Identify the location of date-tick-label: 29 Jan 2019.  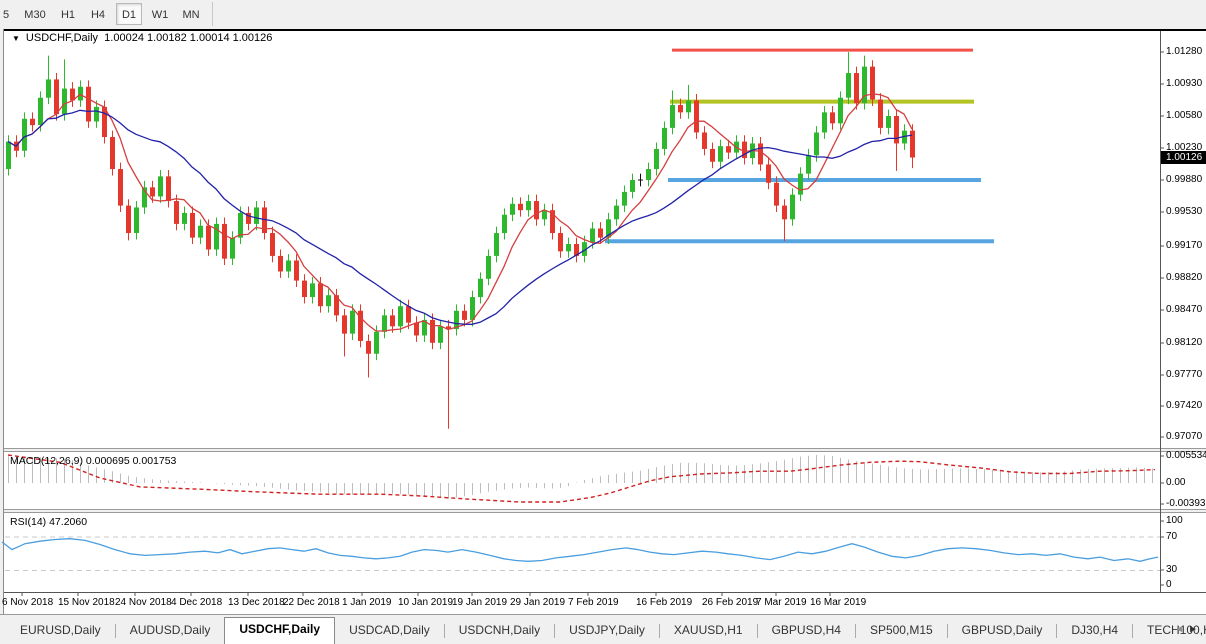
(538, 602).